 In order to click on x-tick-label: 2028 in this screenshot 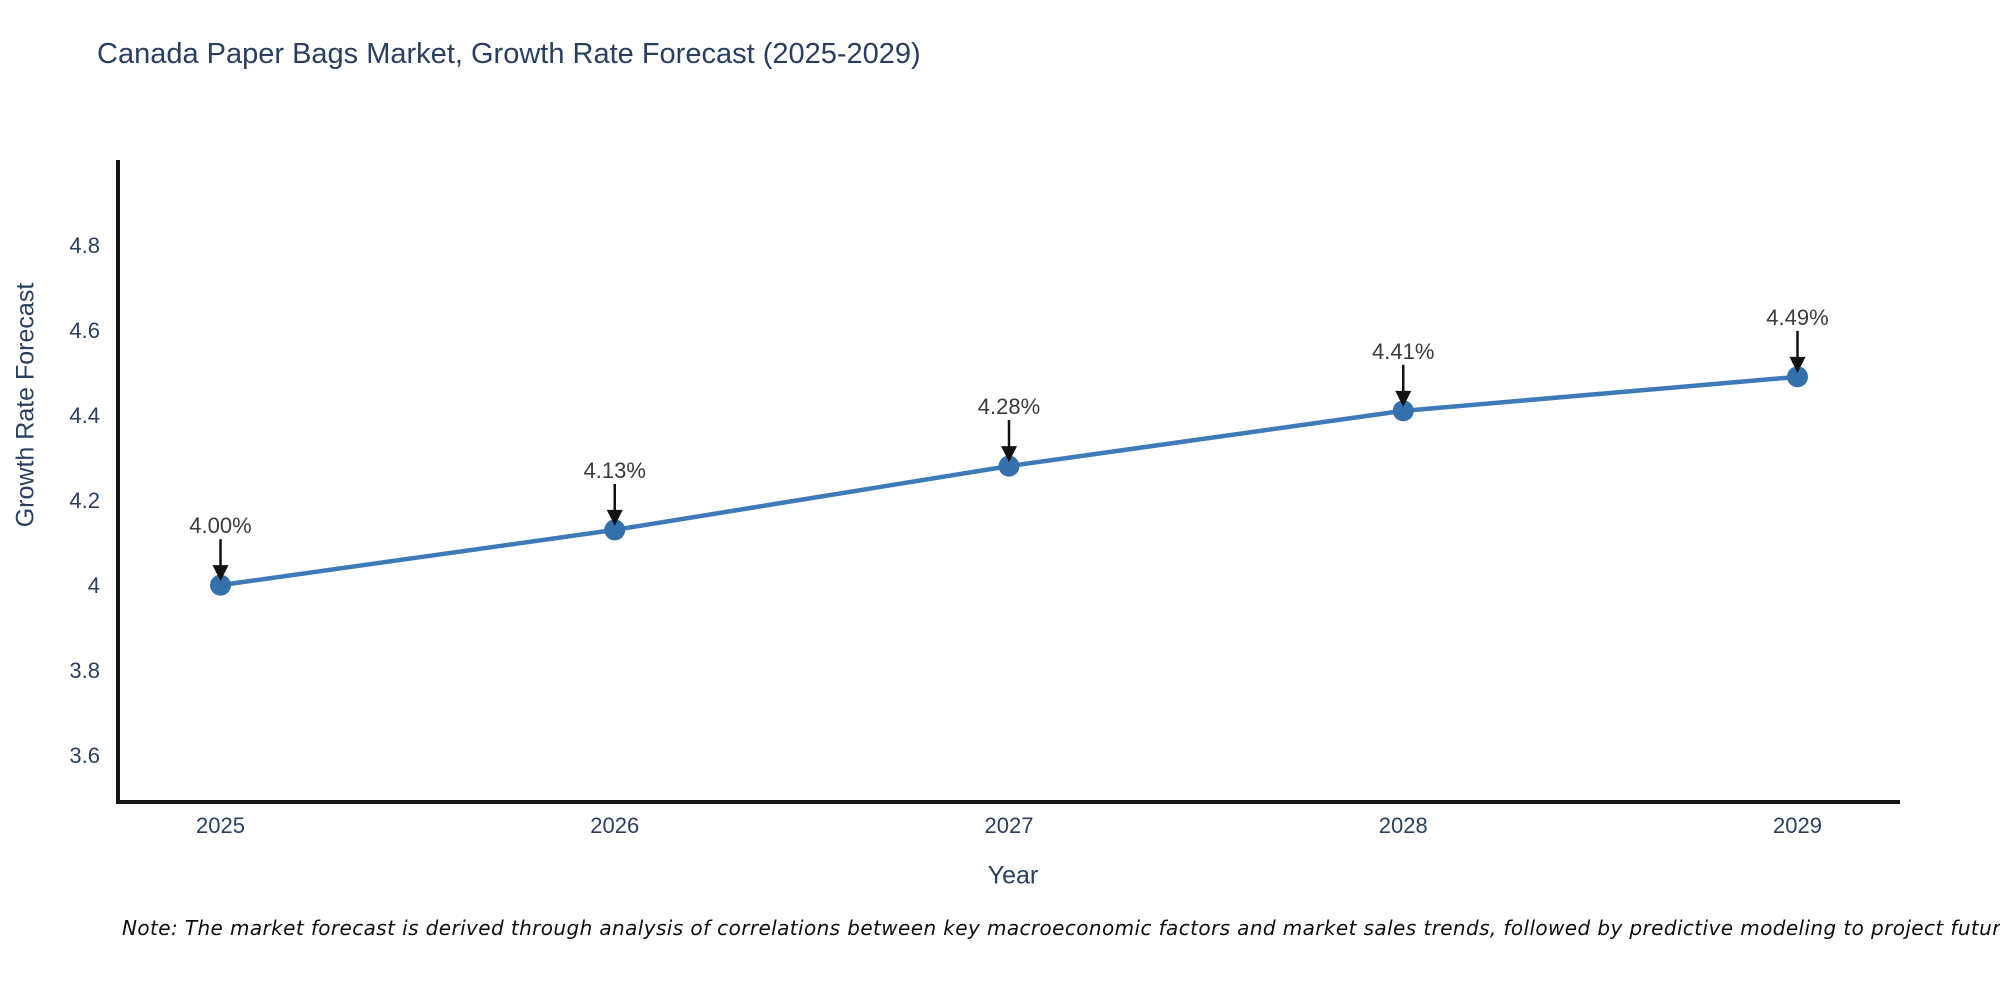, I will do `click(1403, 825)`.